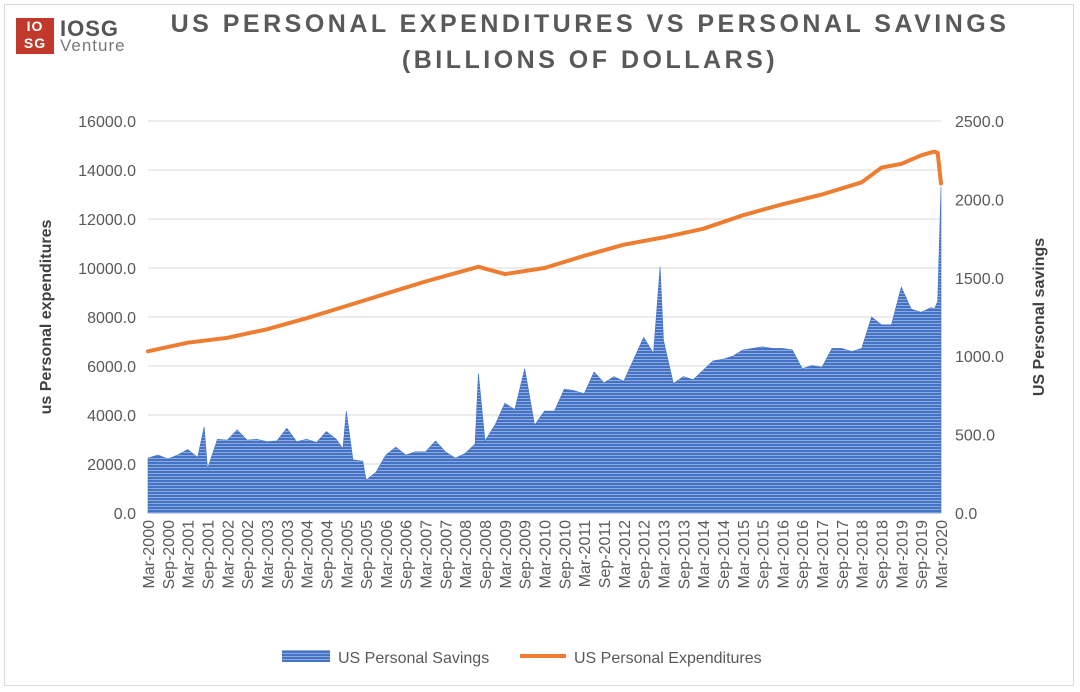 Image resolution: width=1080 pixels, height=692 pixels. I want to click on left-tick-label: 12000.0, so click(107, 220).